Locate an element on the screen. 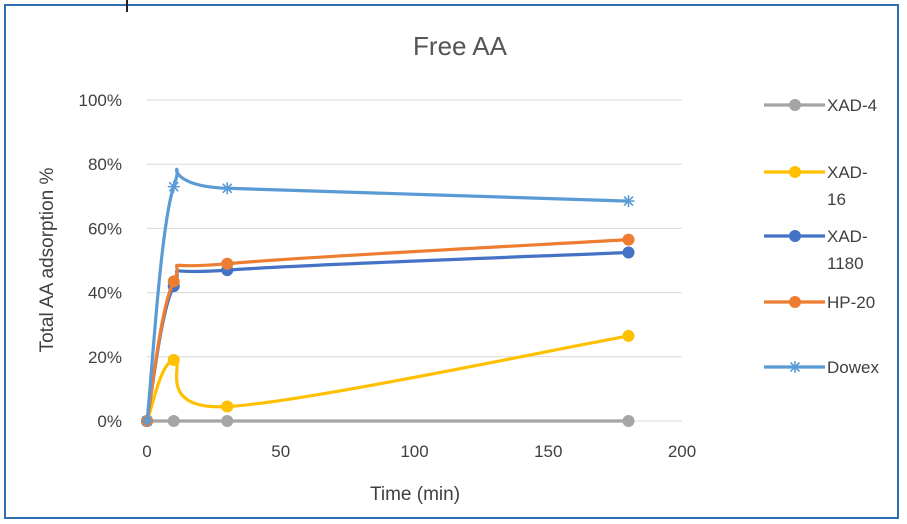 The width and height of the screenshot is (907, 524). legend: XAD-4 XAD- 16 XAD- 1180 HP-20 Dowex is located at coordinates (821, 236).